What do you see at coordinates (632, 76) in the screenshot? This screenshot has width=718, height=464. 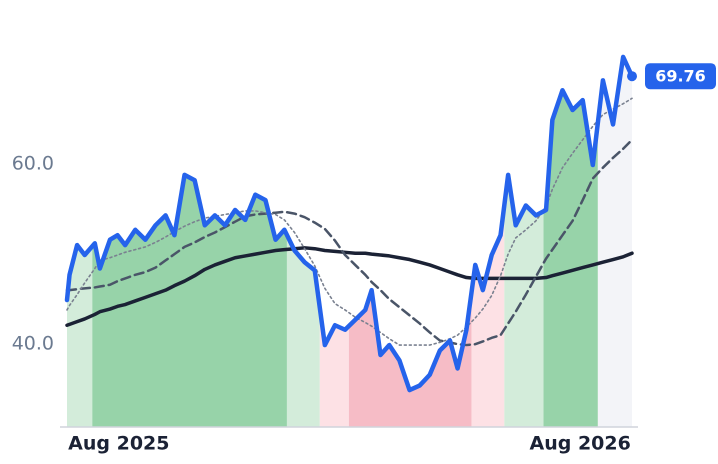 I see `last-point` at bounding box center [632, 76].